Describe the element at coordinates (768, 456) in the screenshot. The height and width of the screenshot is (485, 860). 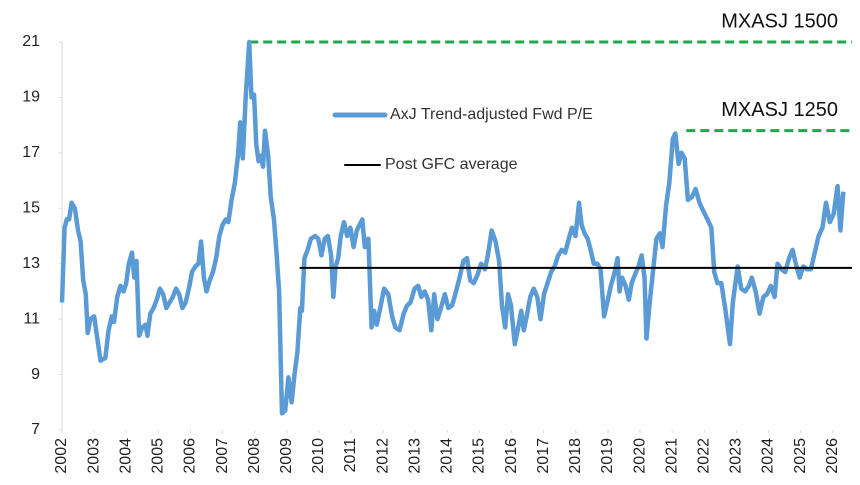
I see `x-tick-label: 2024` at that location.